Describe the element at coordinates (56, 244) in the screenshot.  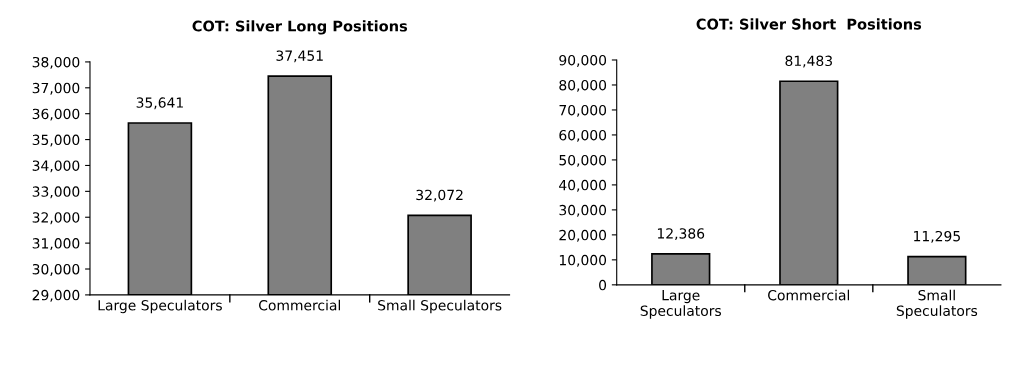
I see `y-tick-label: 31,000` at that location.